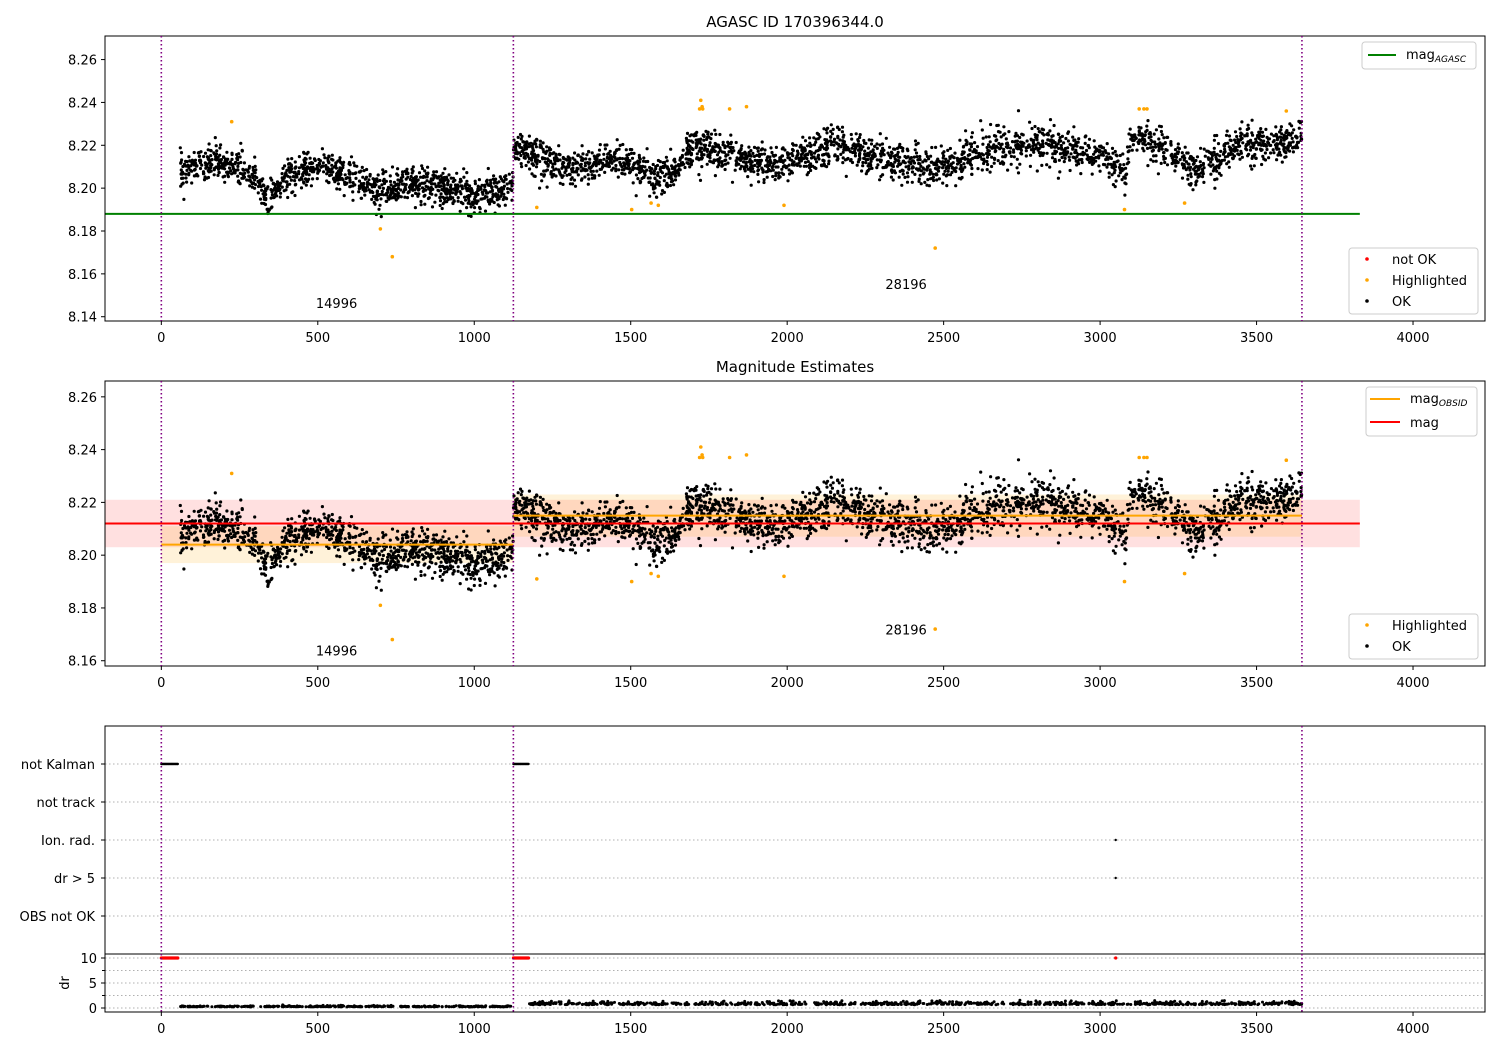  What do you see at coordinates (630, 338) in the screenshot?
I see `x-tick-label: 1500` at bounding box center [630, 338].